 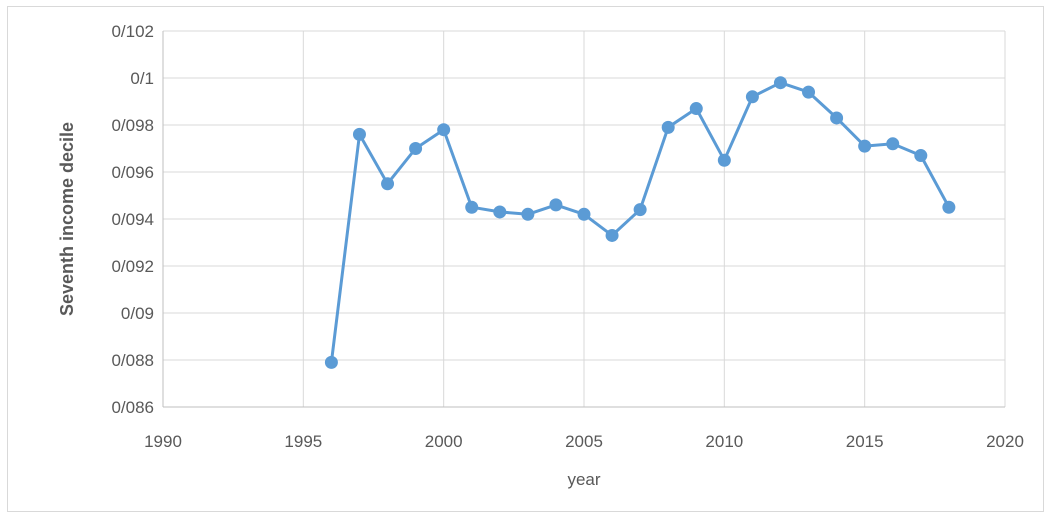 I want to click on x-tick-label: 1995, so click(x=303, y=441).